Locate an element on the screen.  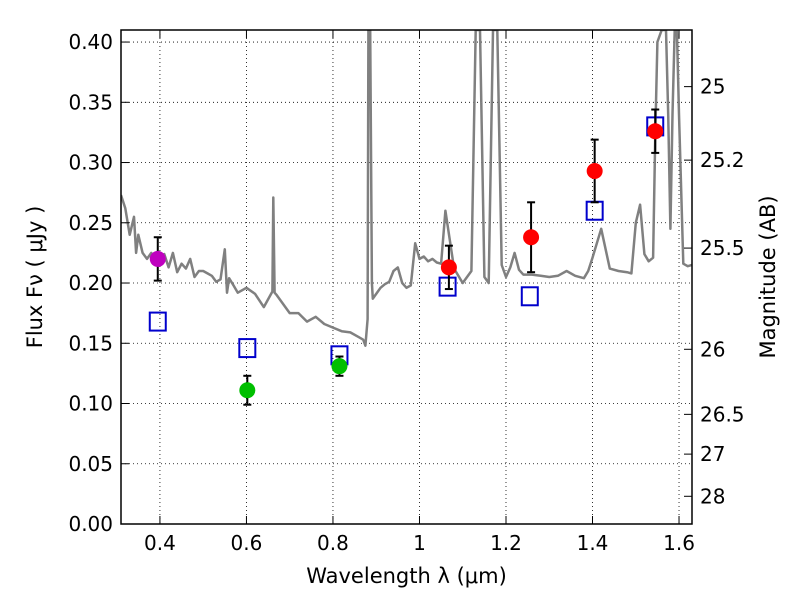
x-tick-label: 0.4 is located at coordinates (160, 543).